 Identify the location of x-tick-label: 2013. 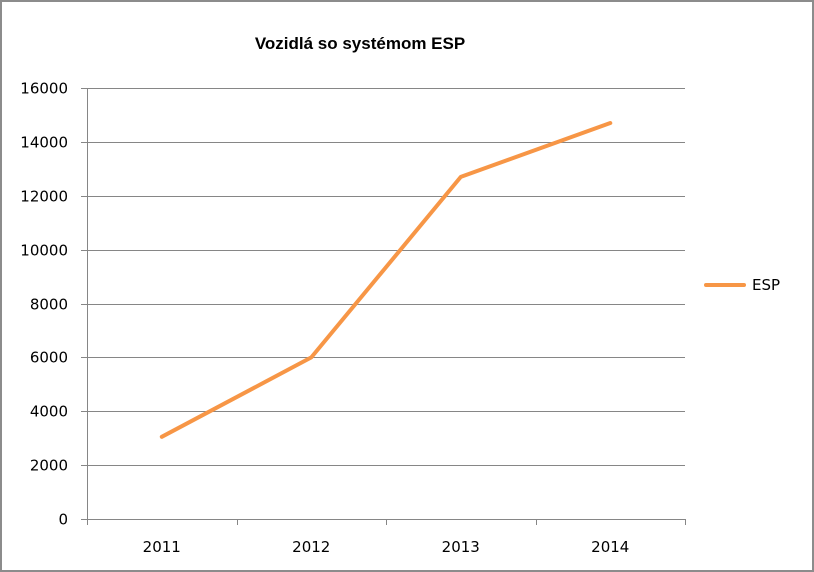
(461, 547).